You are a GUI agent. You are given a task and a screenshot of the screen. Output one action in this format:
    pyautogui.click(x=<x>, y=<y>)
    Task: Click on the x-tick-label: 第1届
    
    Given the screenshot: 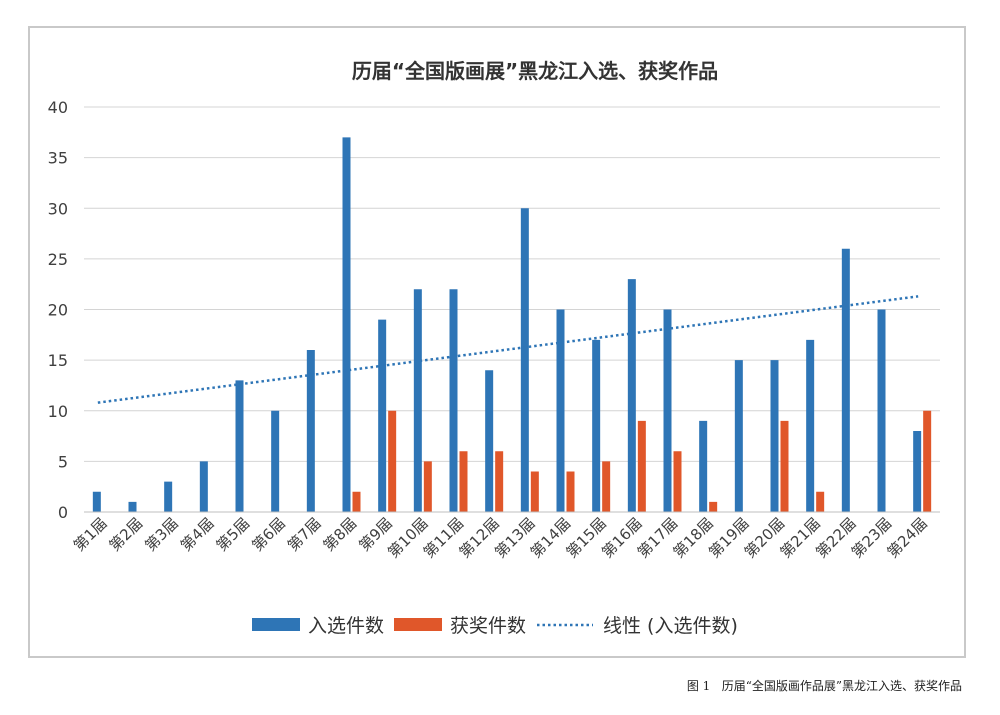 What is the action you would take?
    pyautogui.click(x=90, y=534)
    